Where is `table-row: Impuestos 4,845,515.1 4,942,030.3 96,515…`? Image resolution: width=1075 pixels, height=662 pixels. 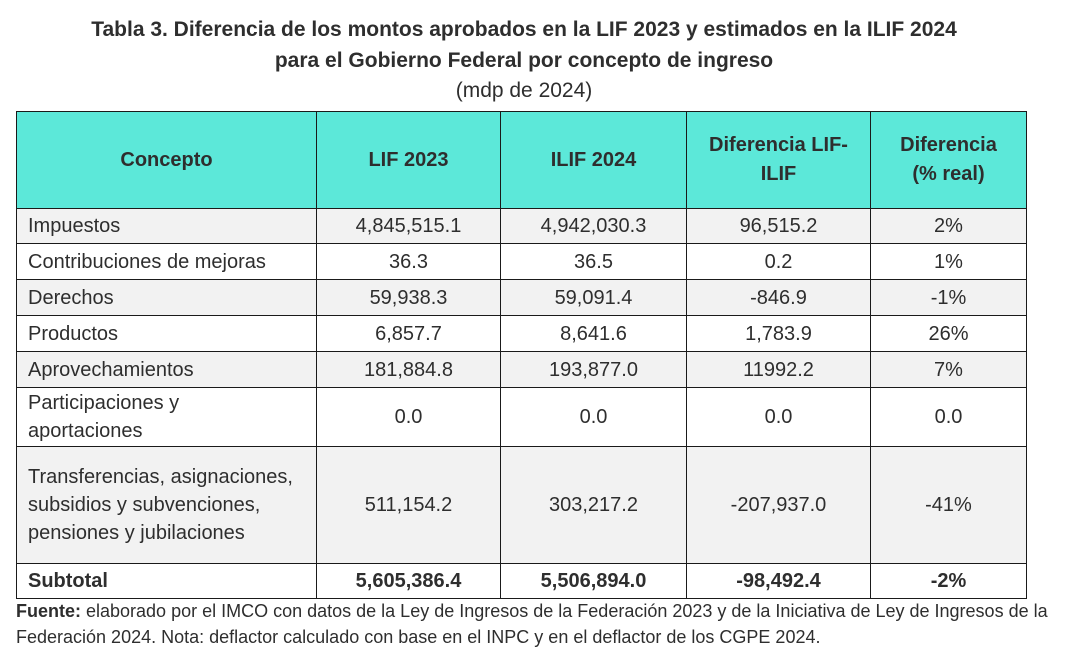 table-row: Impuestos 4,845,515.1 4,942,030.3 96,515… is located at coordinates (521, 226).